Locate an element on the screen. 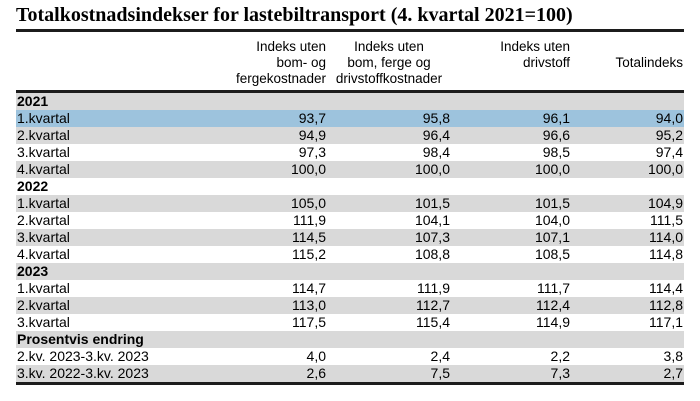 The image size is (700, 401). section-label: 2022 is located at coordinates (33, 186).